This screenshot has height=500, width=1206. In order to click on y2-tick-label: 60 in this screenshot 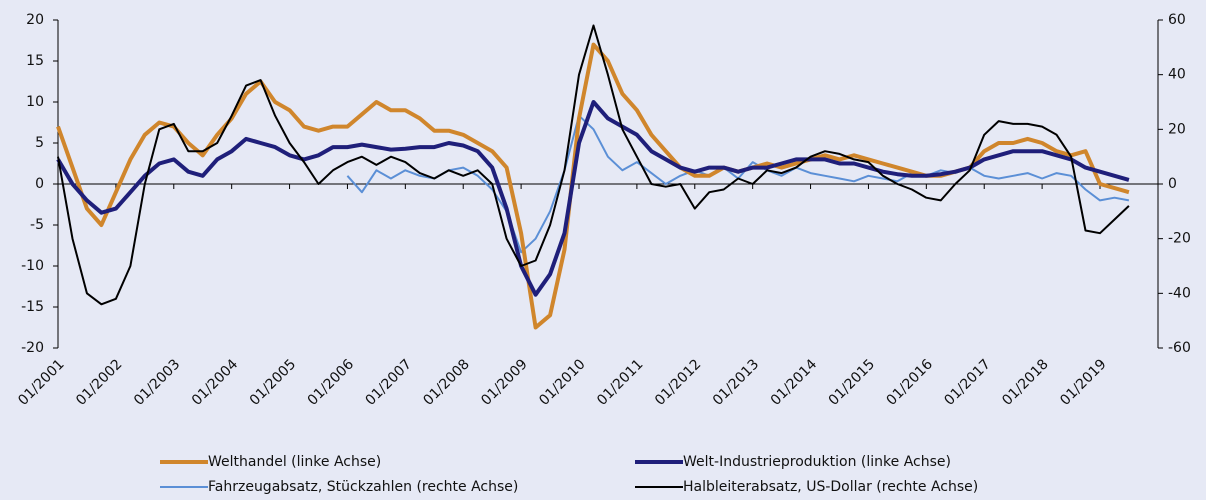, I will do `click(1177, 20)`.